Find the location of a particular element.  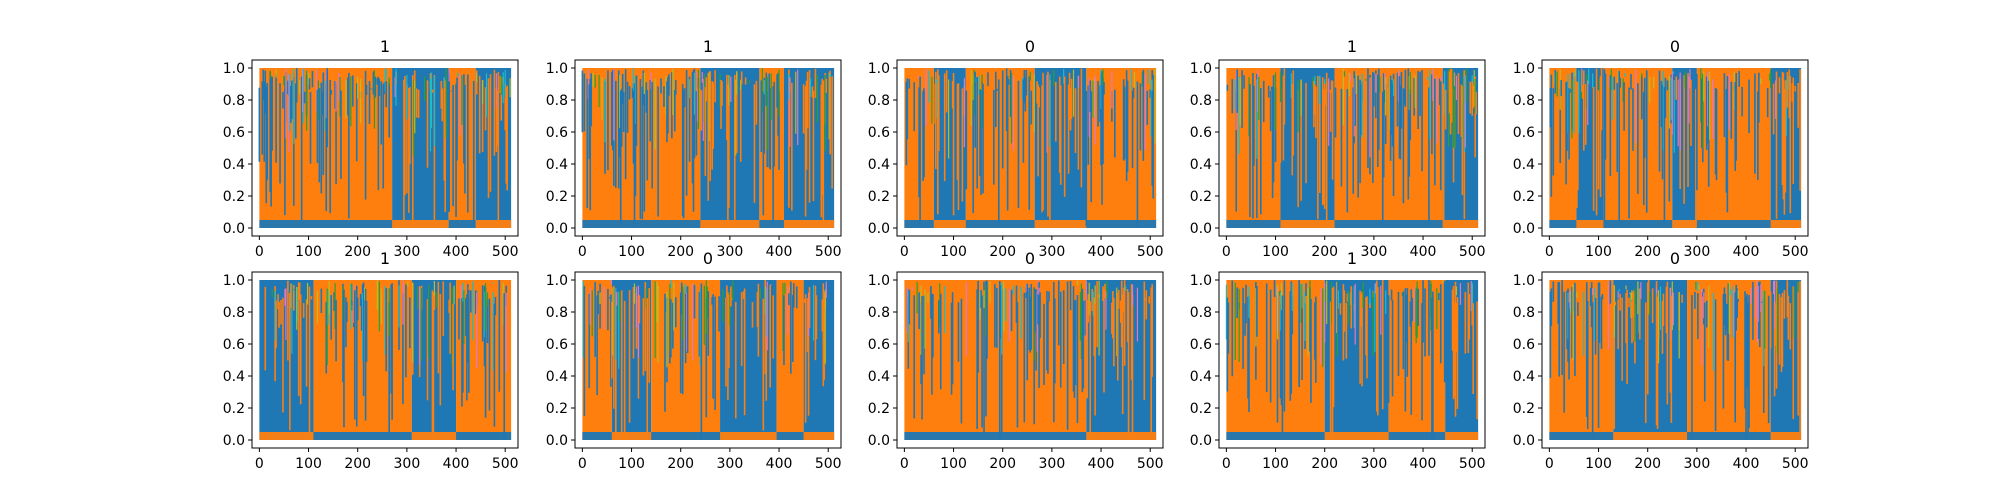

subplot-2: 1 0.0 0.2 0.4 0.6 0.8 1.0 0 100 200 300 400 500 is located at coordinates (694, 148).